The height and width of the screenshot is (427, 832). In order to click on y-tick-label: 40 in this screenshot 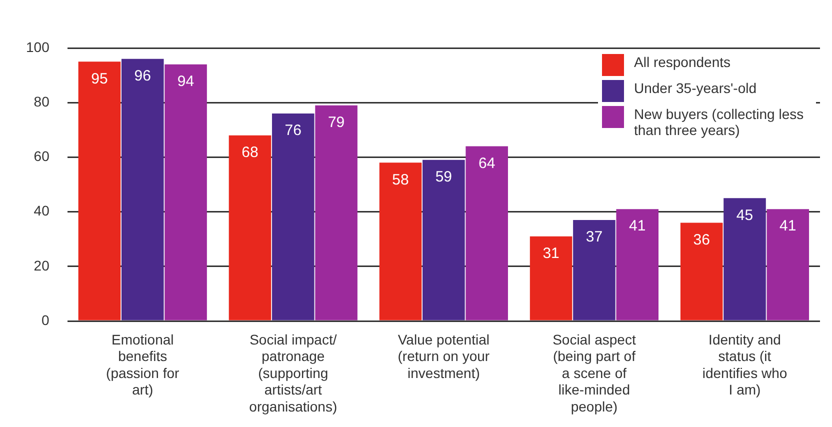, I will do `click(42, 210)`.